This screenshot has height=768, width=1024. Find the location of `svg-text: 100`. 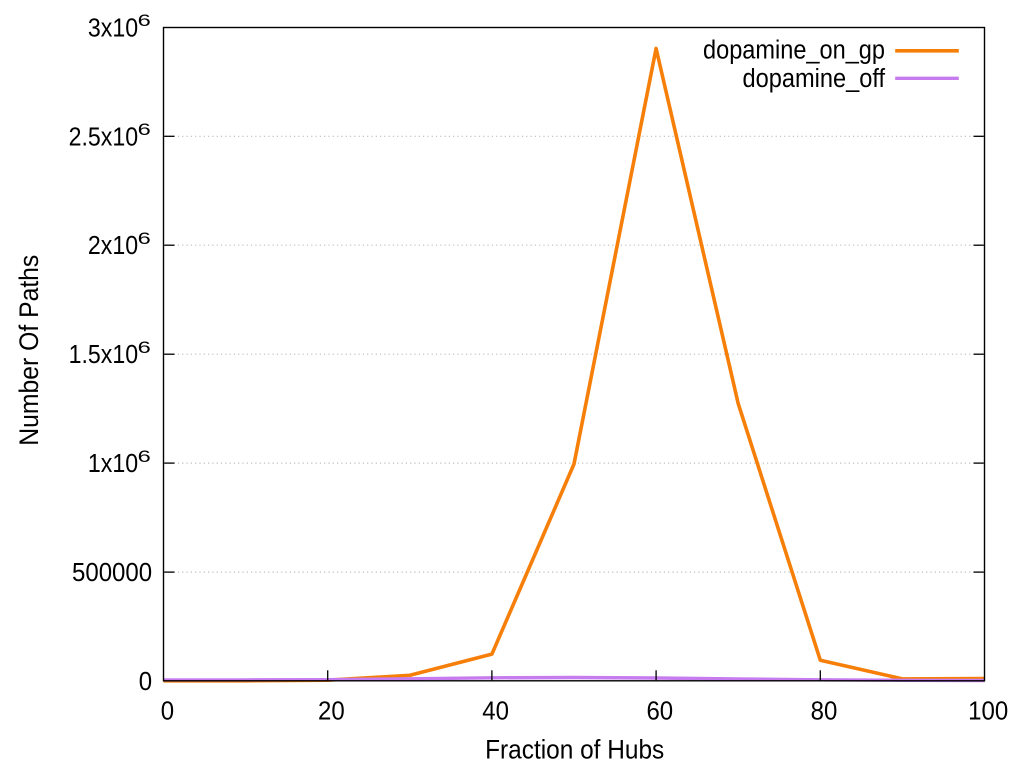

svg-text: 100 is located at coordinates (988, 711).